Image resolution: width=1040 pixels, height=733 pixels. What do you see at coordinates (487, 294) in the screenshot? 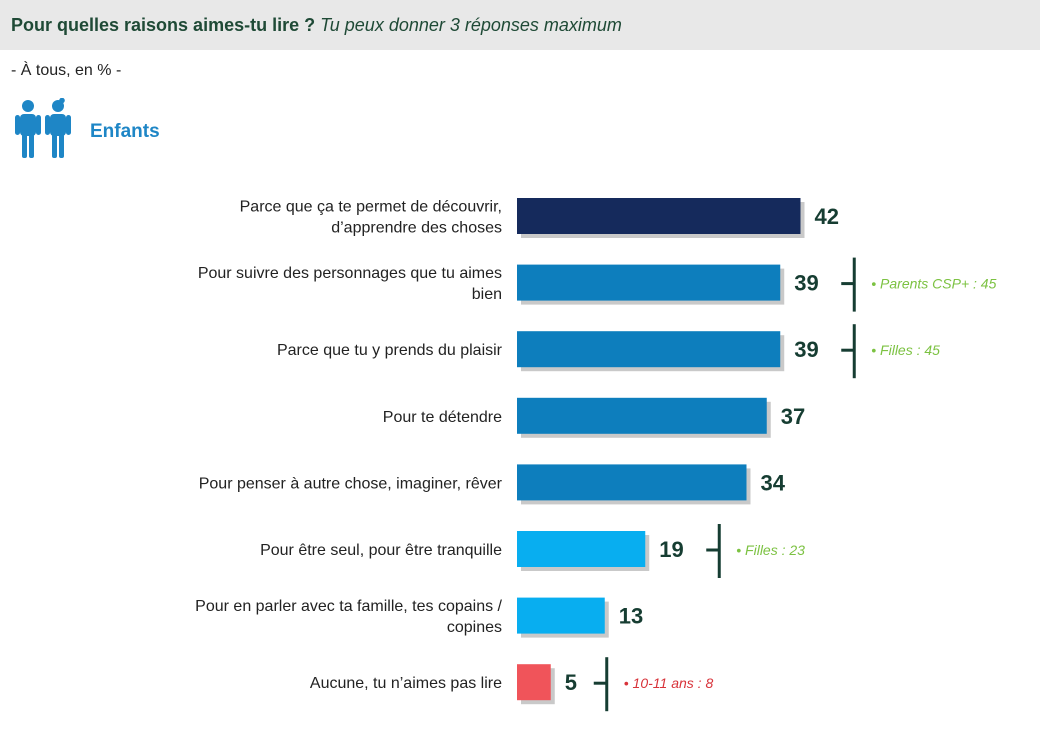
I see `category-label: bien` at bounding box center [487, 294].